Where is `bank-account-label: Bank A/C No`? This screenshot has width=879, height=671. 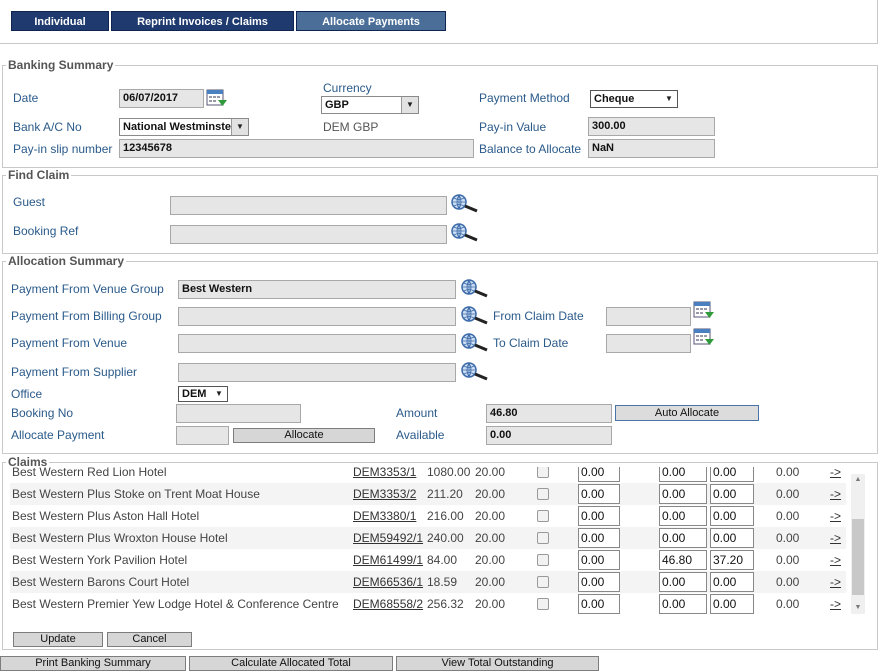
bank-account-label: Bank A/C No is located at coordinates (47, 127).